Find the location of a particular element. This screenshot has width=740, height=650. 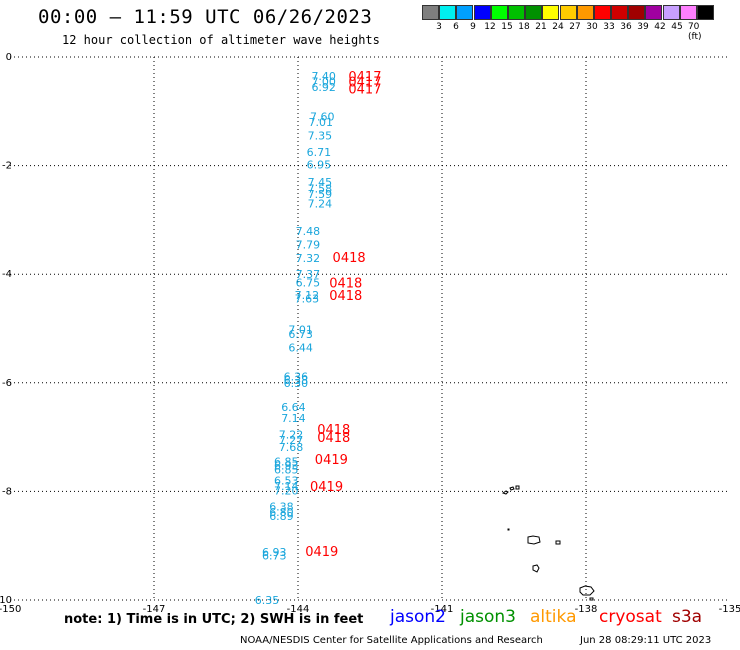

legend-label: 3 is located at coordinates (439, 27).